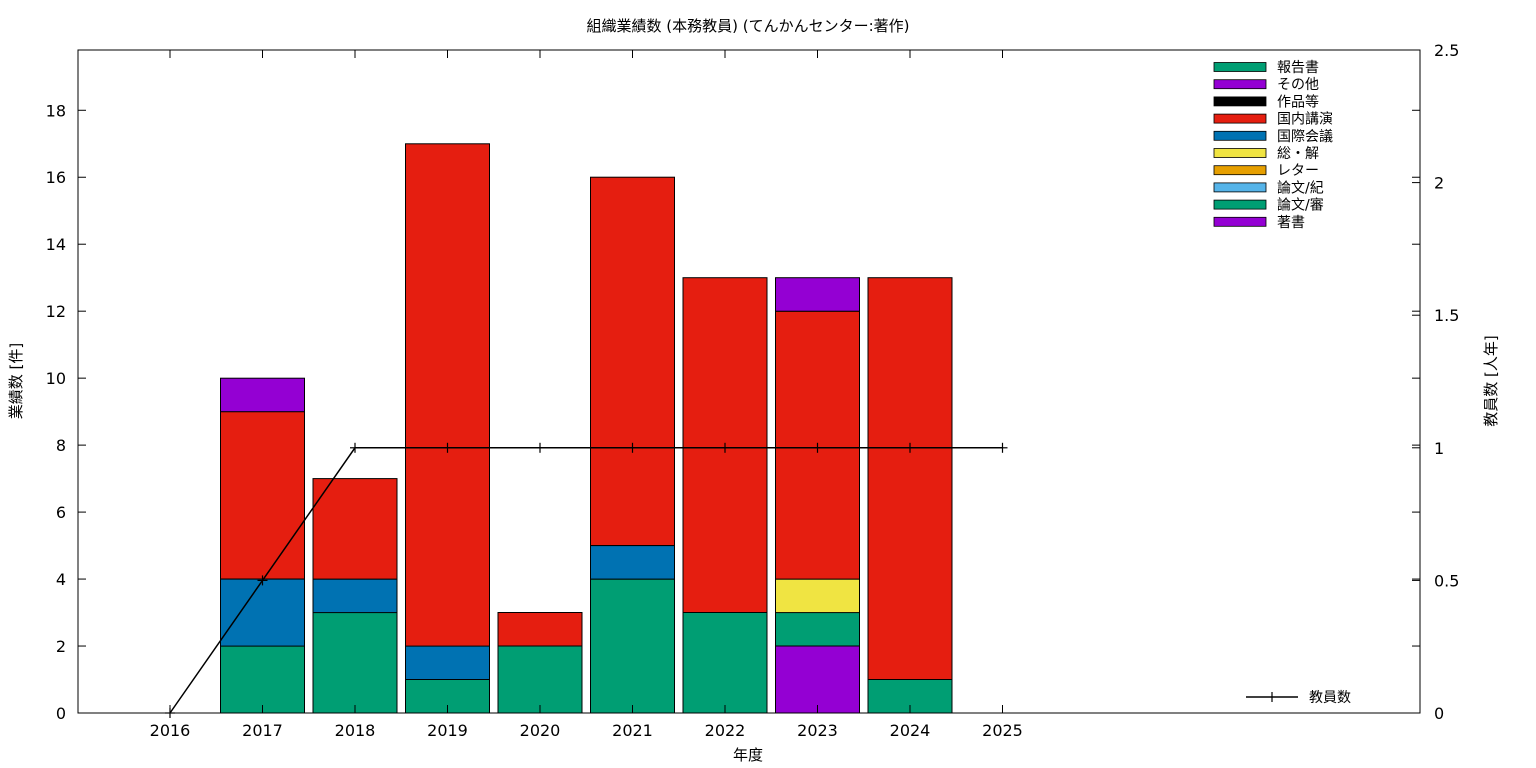 This screenshot has width=1536, height=768. Describe the element at coordinates (632, 447) in the screenshot. I see `line-point-2021` at that location.